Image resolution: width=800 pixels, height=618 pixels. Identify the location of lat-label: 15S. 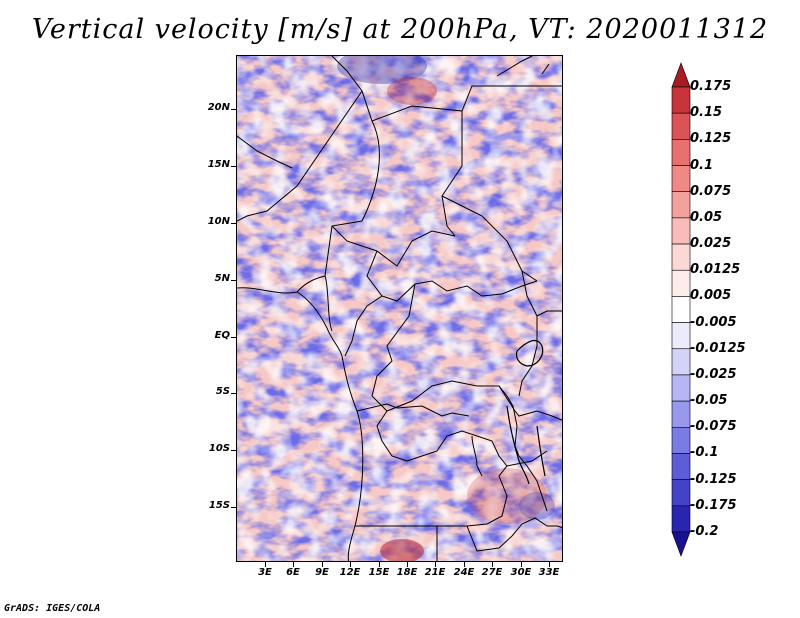
(219, 505).